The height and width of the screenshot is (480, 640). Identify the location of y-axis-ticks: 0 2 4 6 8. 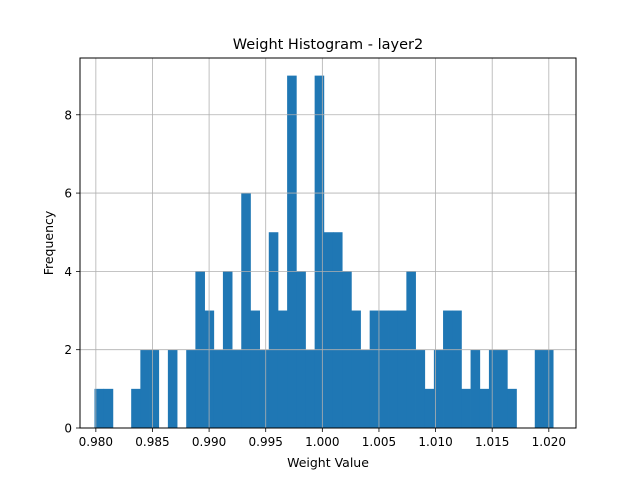
(72, 272).